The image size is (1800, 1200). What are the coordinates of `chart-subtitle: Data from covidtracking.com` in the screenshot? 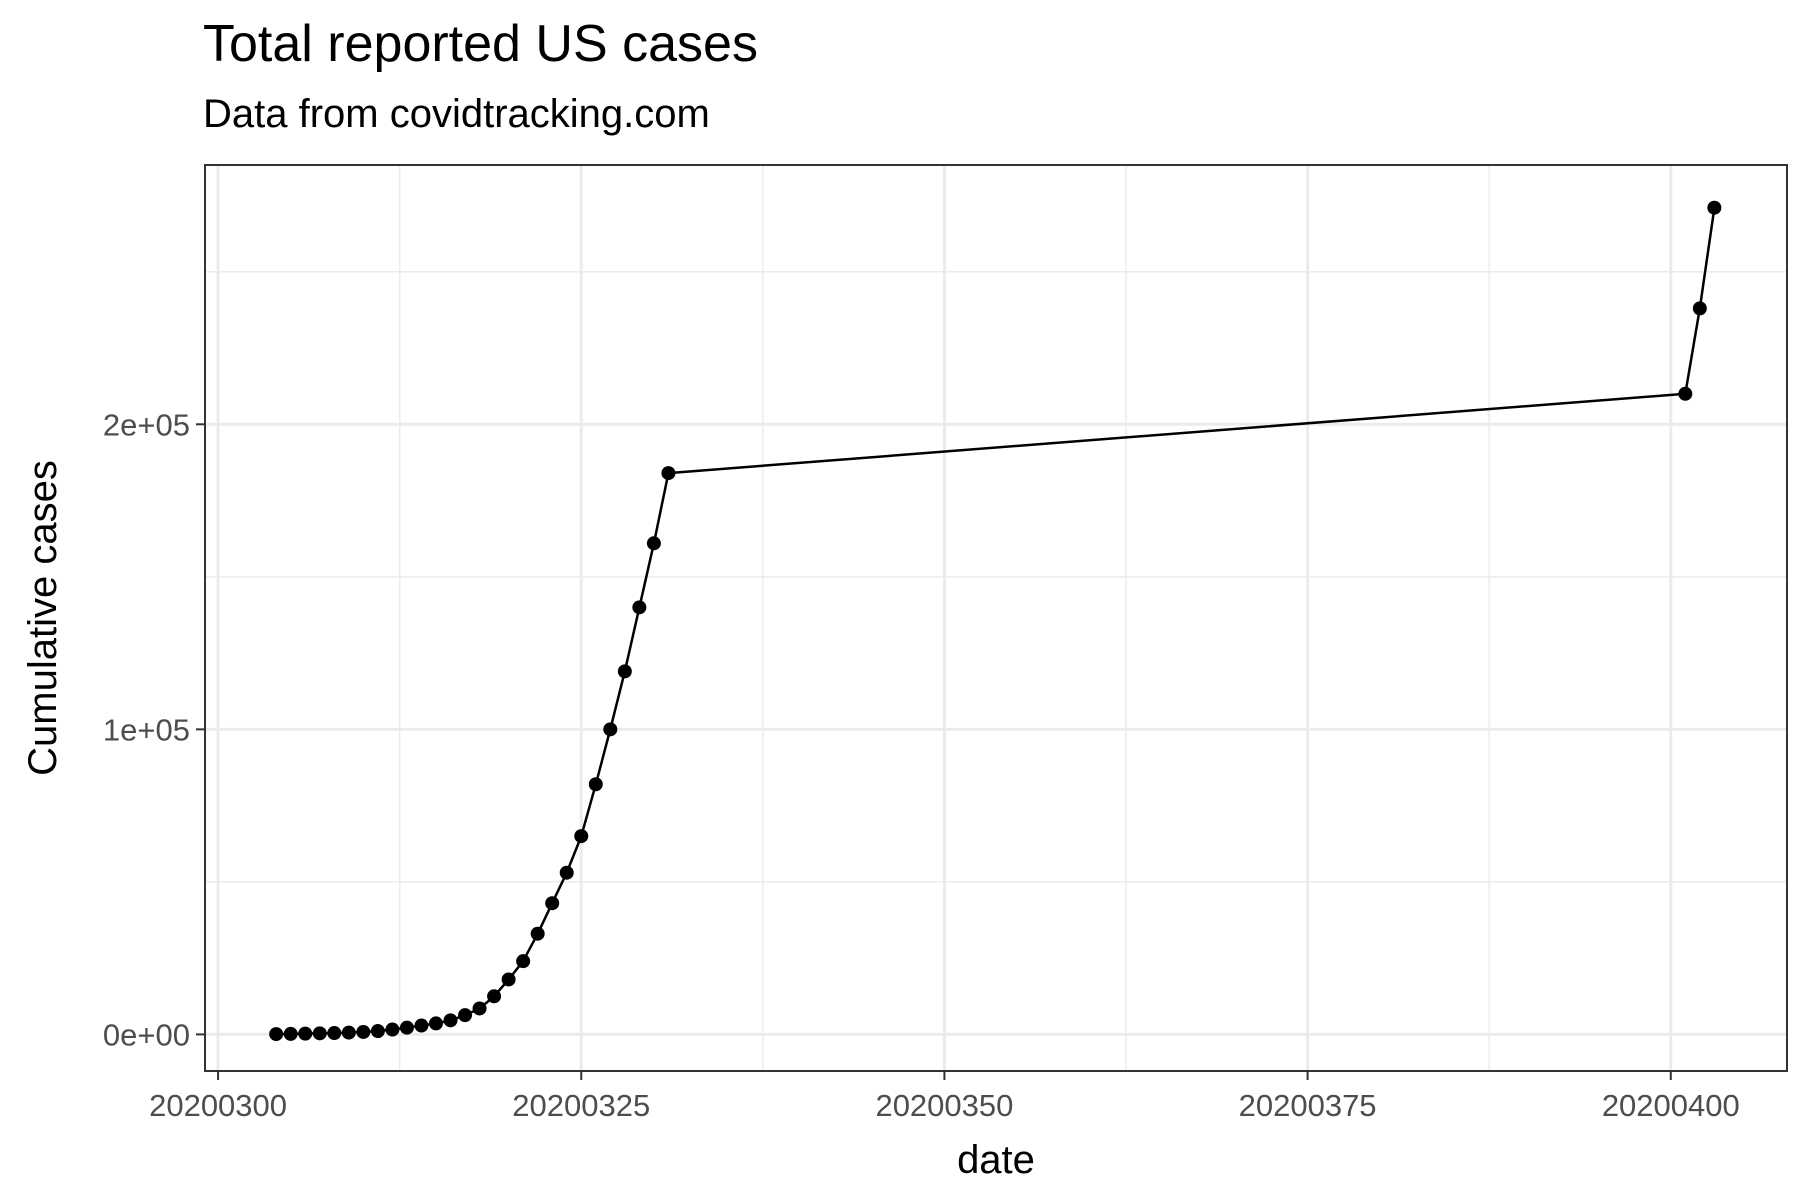 It's located at (456, 114).